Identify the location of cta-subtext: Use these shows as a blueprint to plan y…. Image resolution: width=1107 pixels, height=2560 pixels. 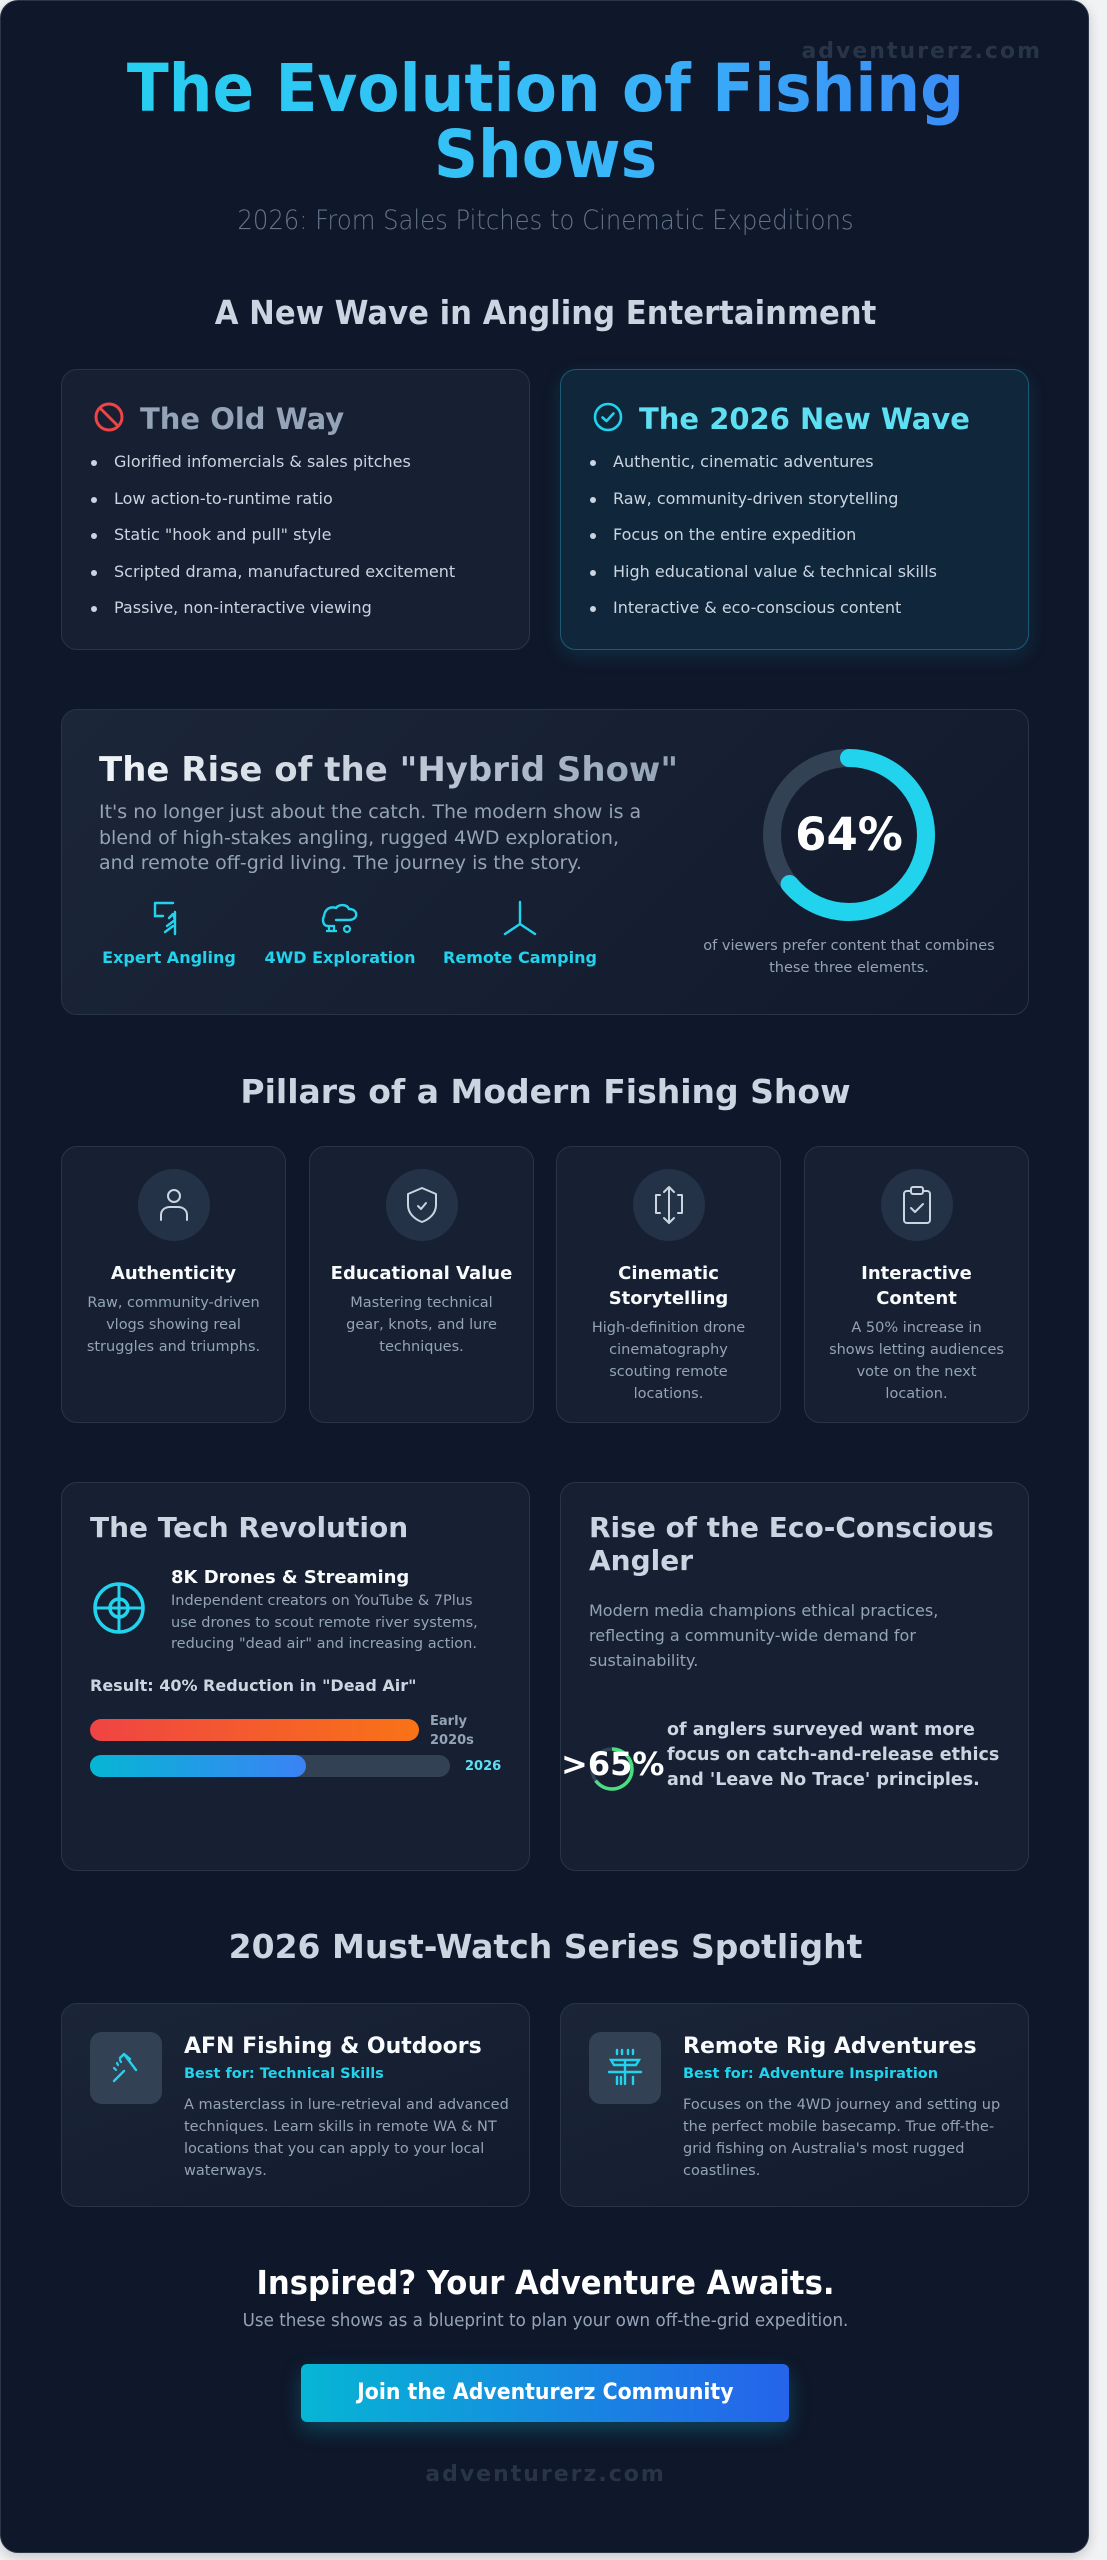
(545, 2320).